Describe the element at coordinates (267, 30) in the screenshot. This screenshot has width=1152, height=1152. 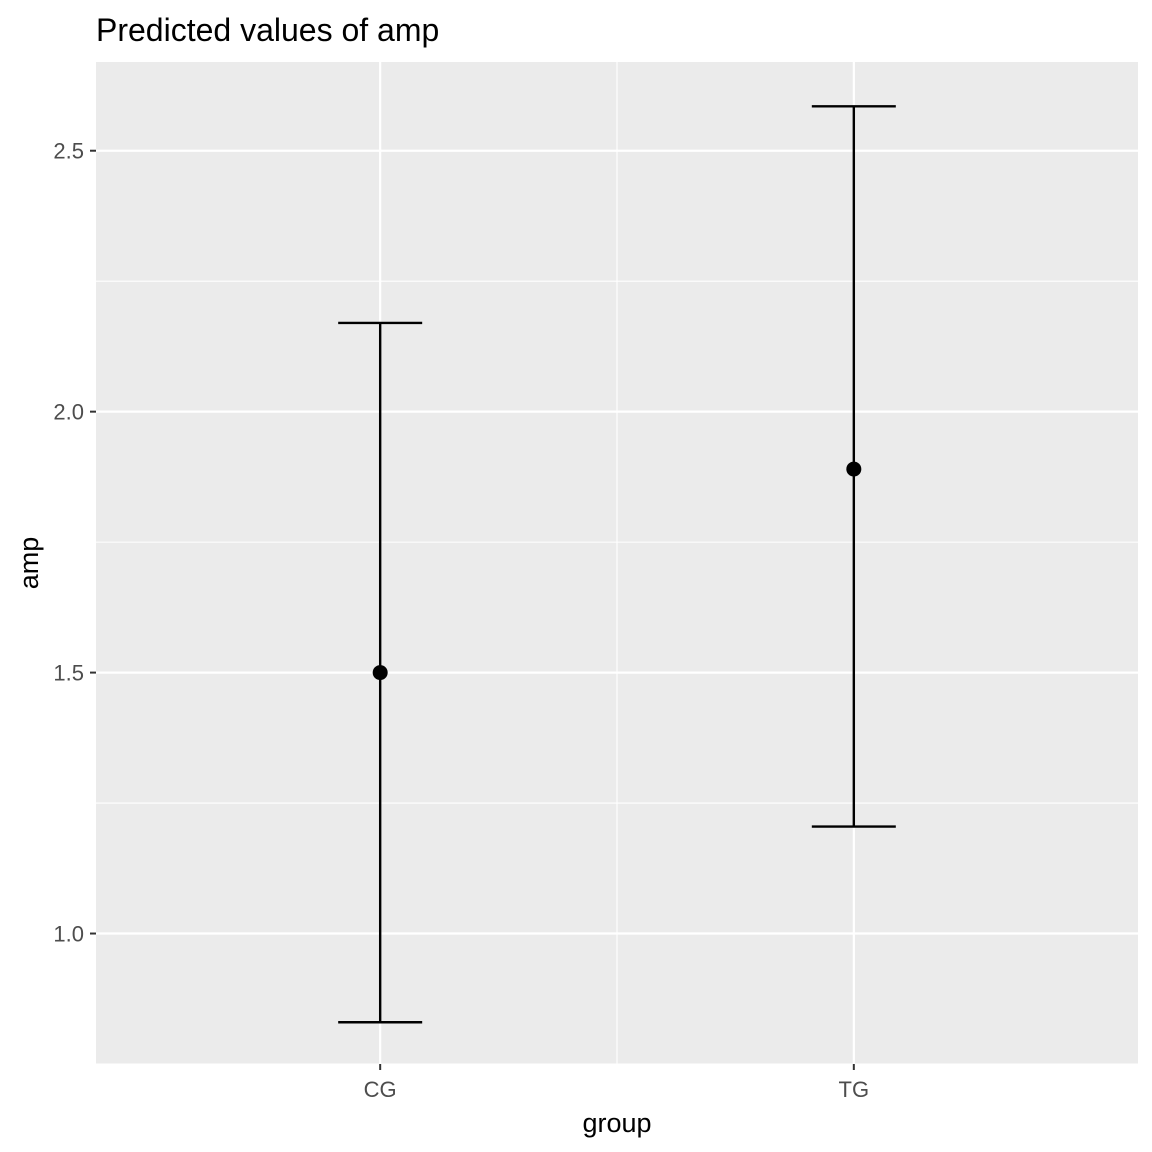
I see `chart-title: Predicted values of amp` at that location.